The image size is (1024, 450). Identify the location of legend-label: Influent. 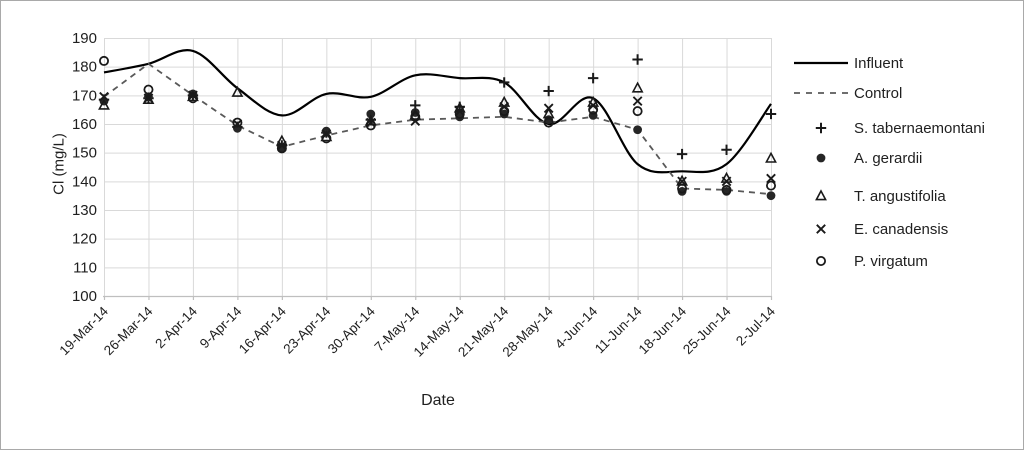
(879, 63).